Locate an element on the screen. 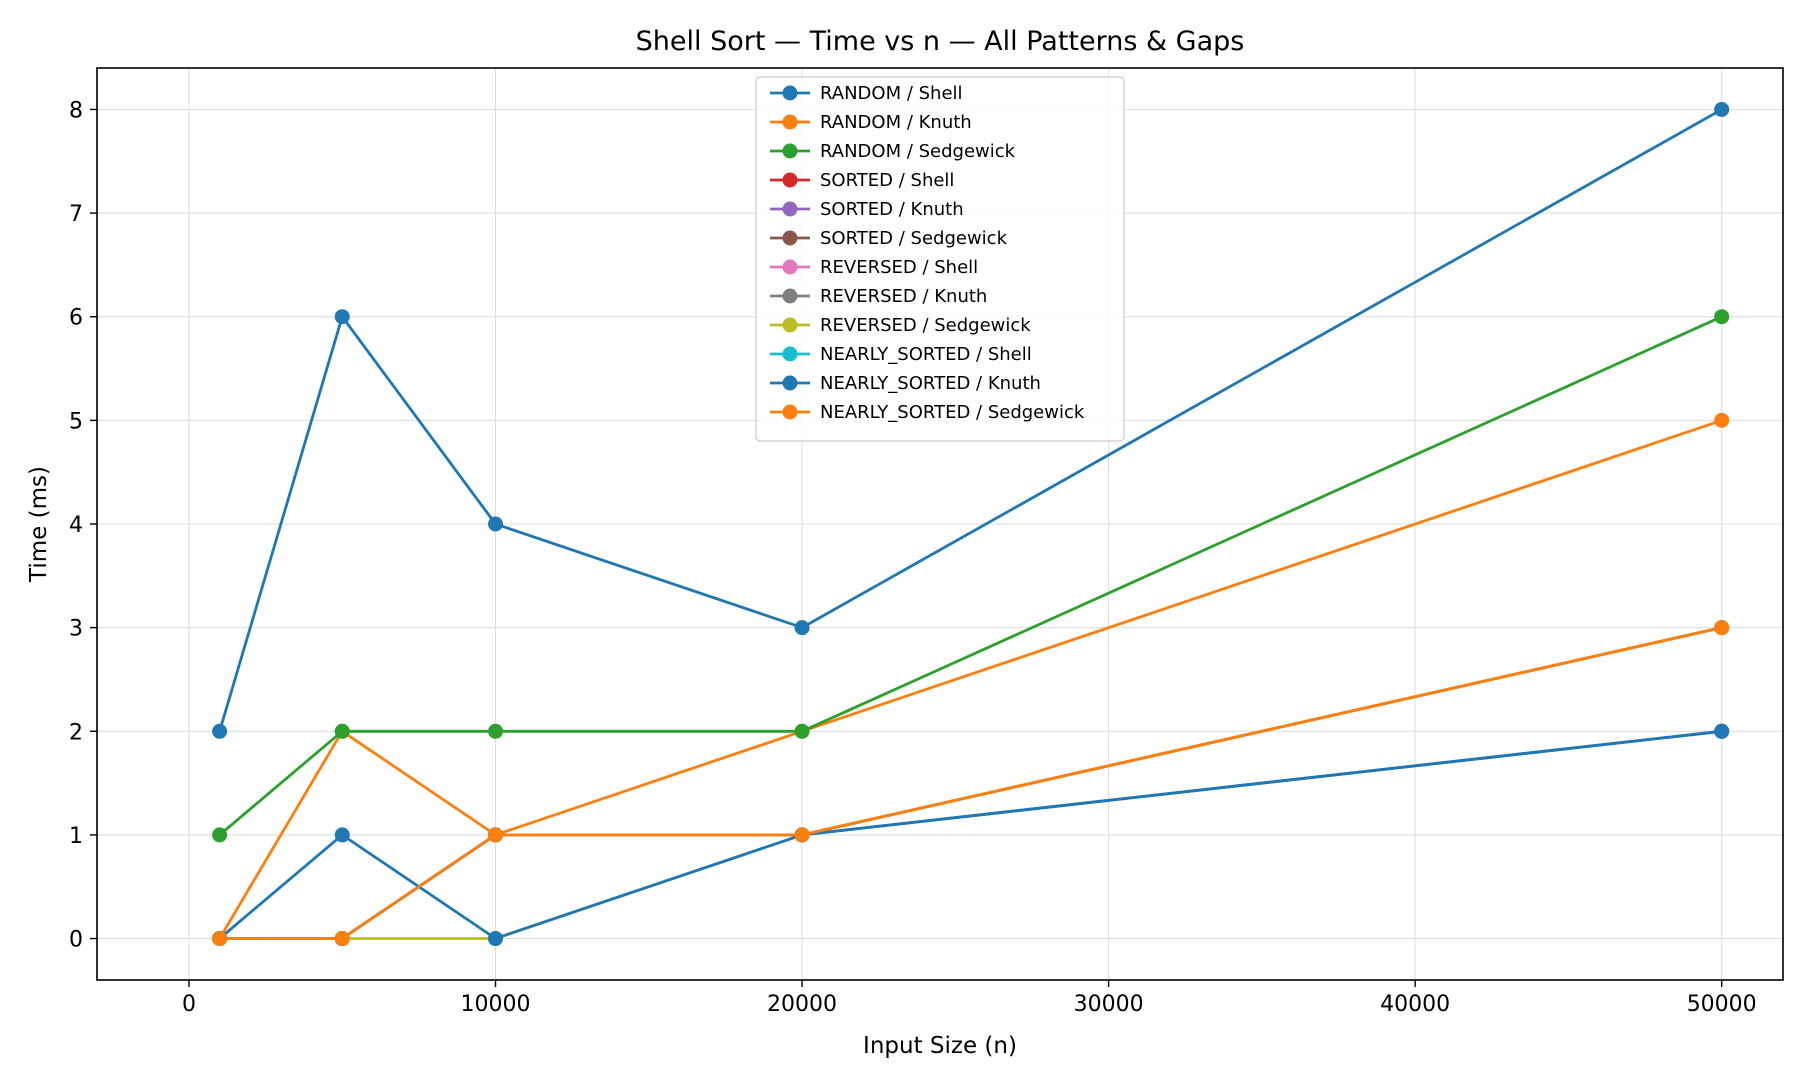  legend-item: REVERSED / Sedgewick is located at coordinates (900, 325).